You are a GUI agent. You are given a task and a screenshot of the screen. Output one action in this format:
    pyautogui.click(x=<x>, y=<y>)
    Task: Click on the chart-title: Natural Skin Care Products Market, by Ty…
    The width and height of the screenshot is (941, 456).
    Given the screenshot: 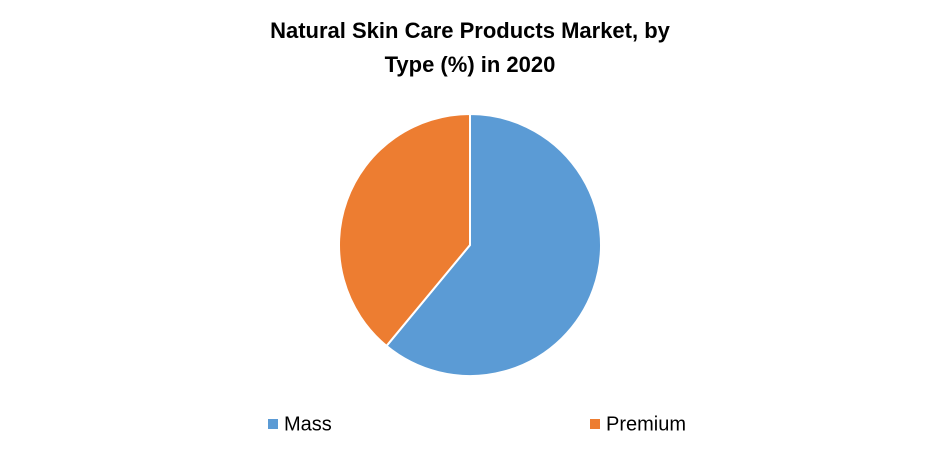 What is the action you would take?
    pyautogui.click(x=470, y=47)
    